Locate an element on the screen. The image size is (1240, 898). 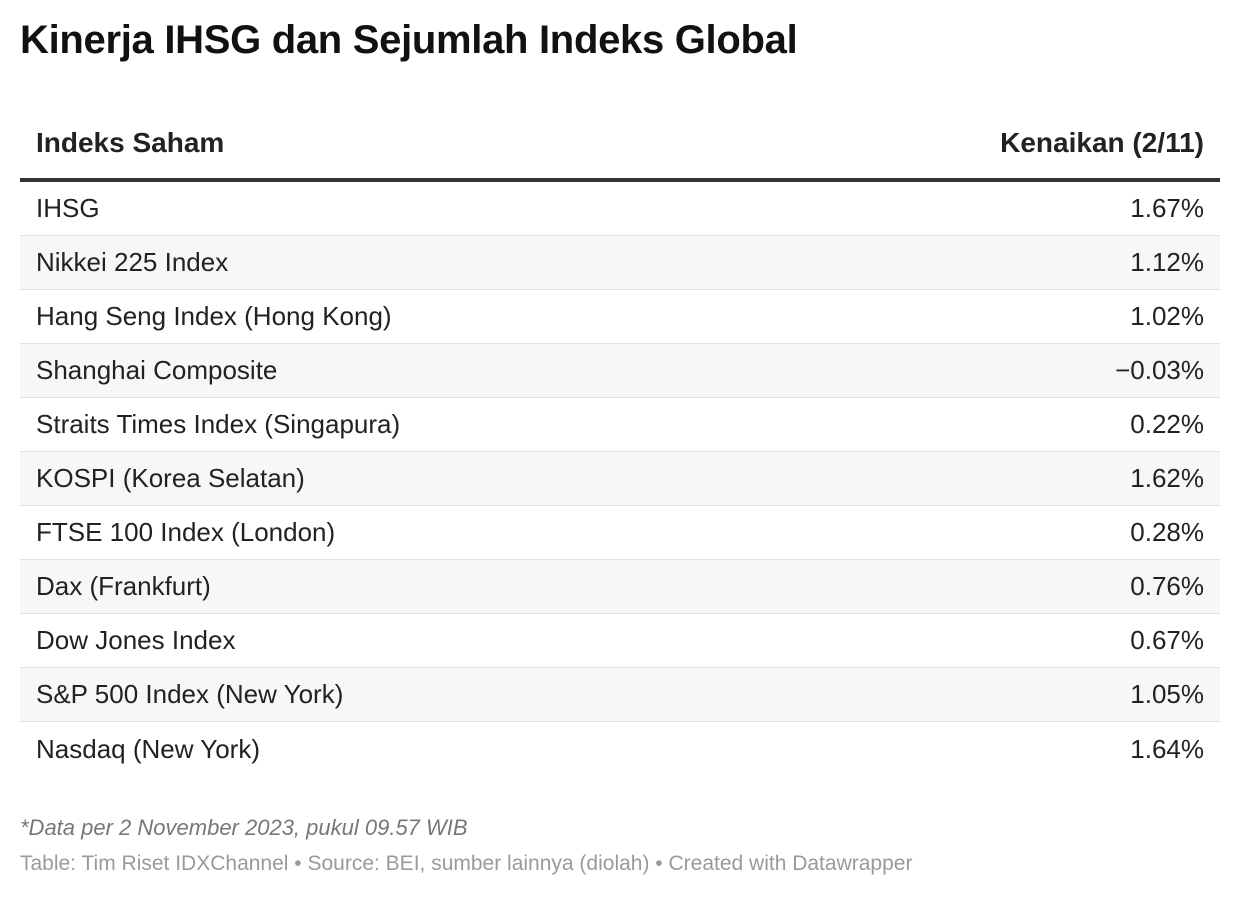
chart-title: Kinerja IHSG dan Sejumlah Indeks Global is located at coordinates (409, 40).